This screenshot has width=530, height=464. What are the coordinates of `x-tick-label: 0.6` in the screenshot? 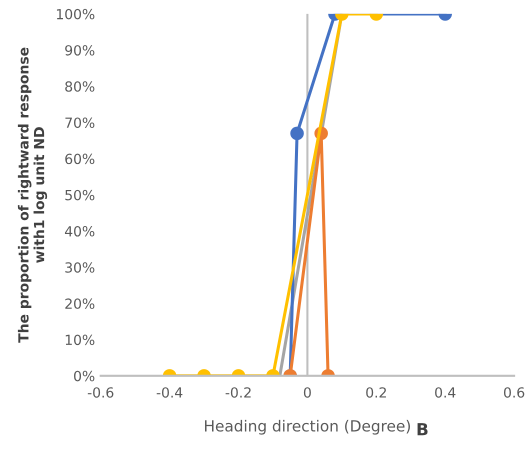 It's located at (514, 392).